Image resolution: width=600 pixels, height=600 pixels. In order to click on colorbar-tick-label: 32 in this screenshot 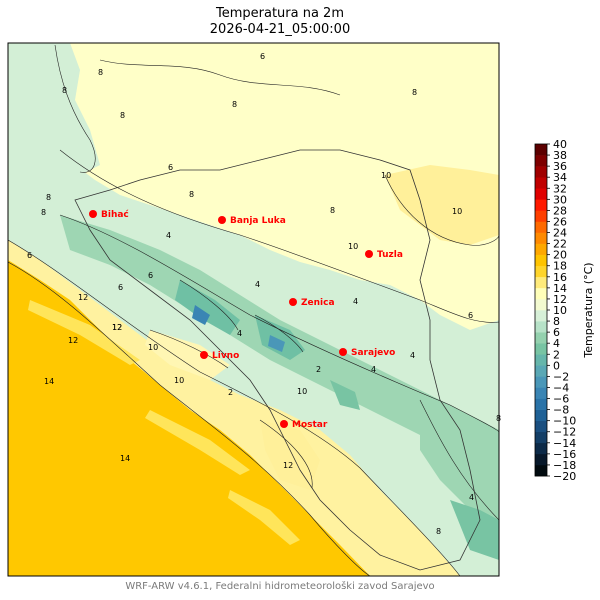, I will do `click(560, 188)`.